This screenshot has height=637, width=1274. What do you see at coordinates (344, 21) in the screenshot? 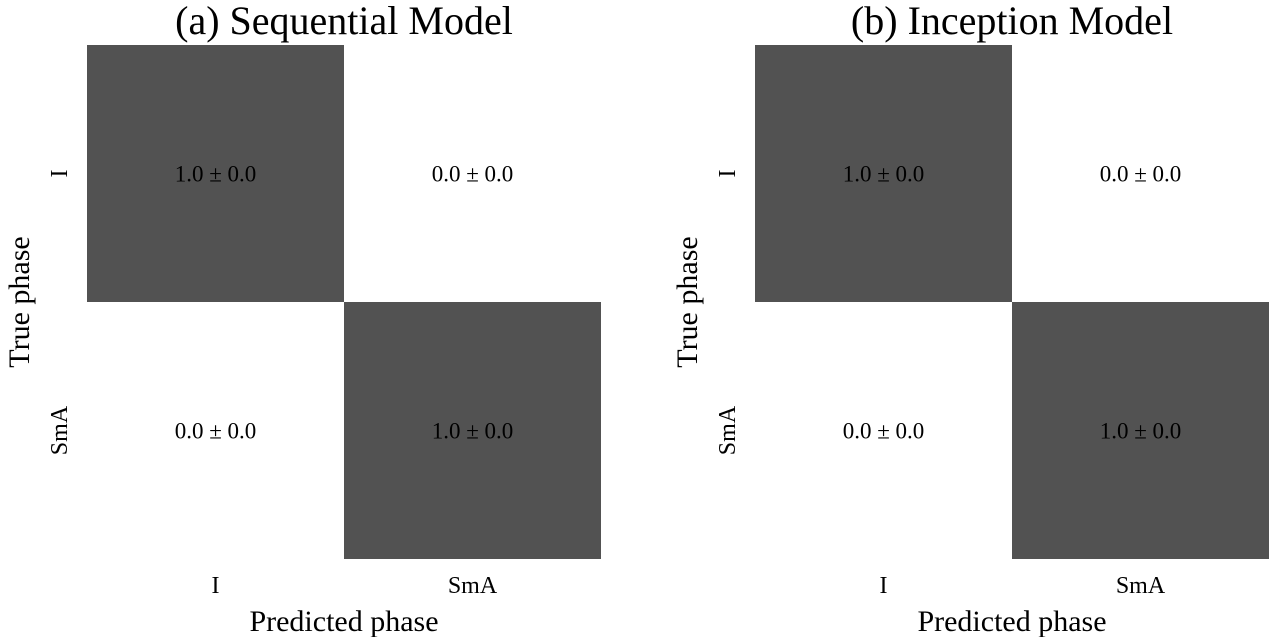
I see `panel-title: (a) Sequential Model` at bounding box center [344, 21].